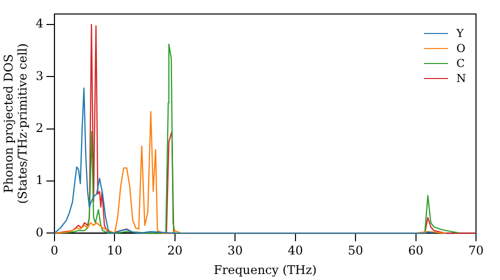 Image resolution: width=500 pixels, height=280 pixels. What do you see at coordinates (416, 251) in the screenshot?
I see `x-tick-label: 60` at bounding box center [416, 251].